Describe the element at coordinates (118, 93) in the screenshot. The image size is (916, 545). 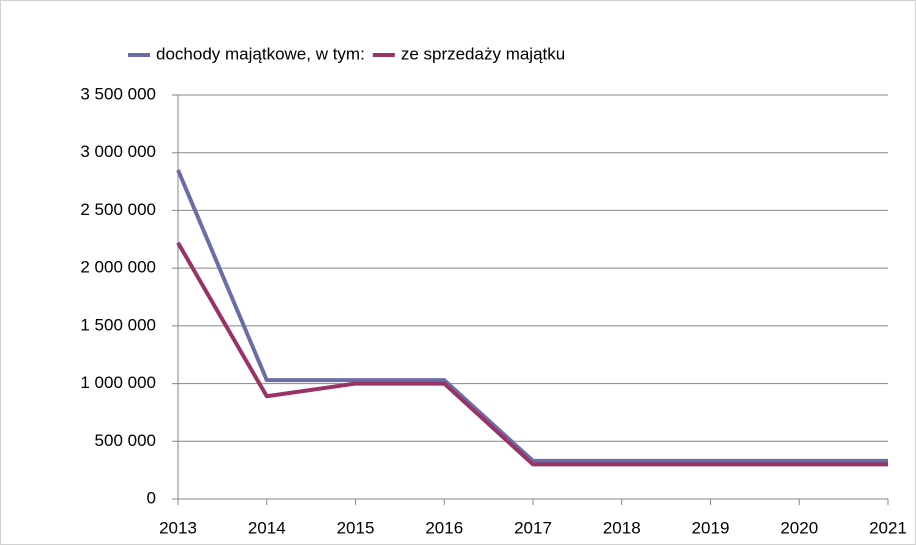
I see `y-tick-label: 3 500 000` at that location.